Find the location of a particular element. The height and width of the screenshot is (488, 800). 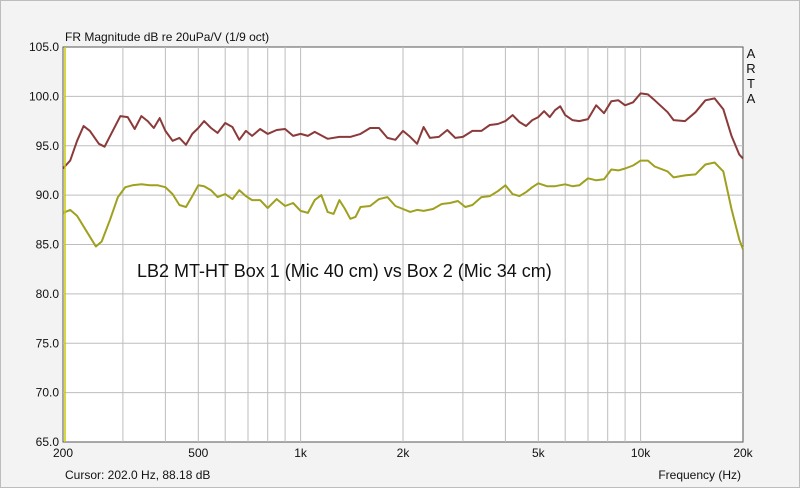

y-tick-label: 90.0 is located at coordinates (48, 195).